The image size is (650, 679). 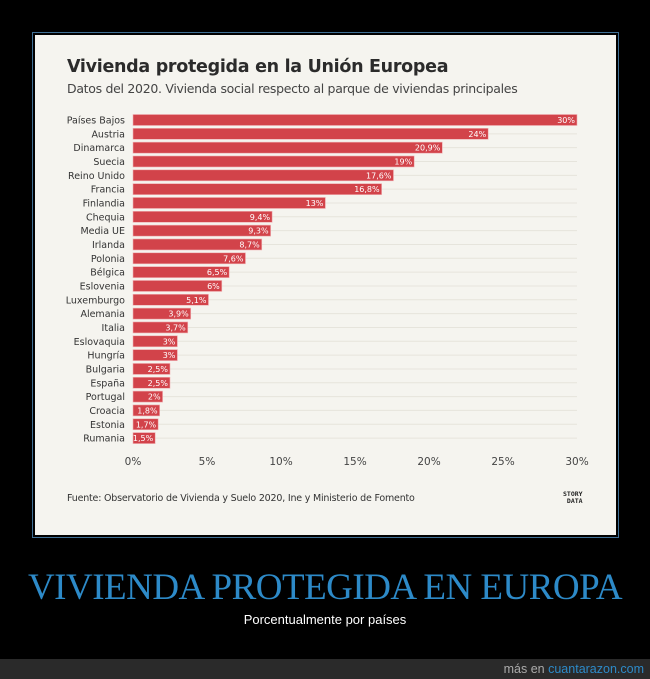 I want to click on category-label: Eslovaquia, so click(x=99, y=342).